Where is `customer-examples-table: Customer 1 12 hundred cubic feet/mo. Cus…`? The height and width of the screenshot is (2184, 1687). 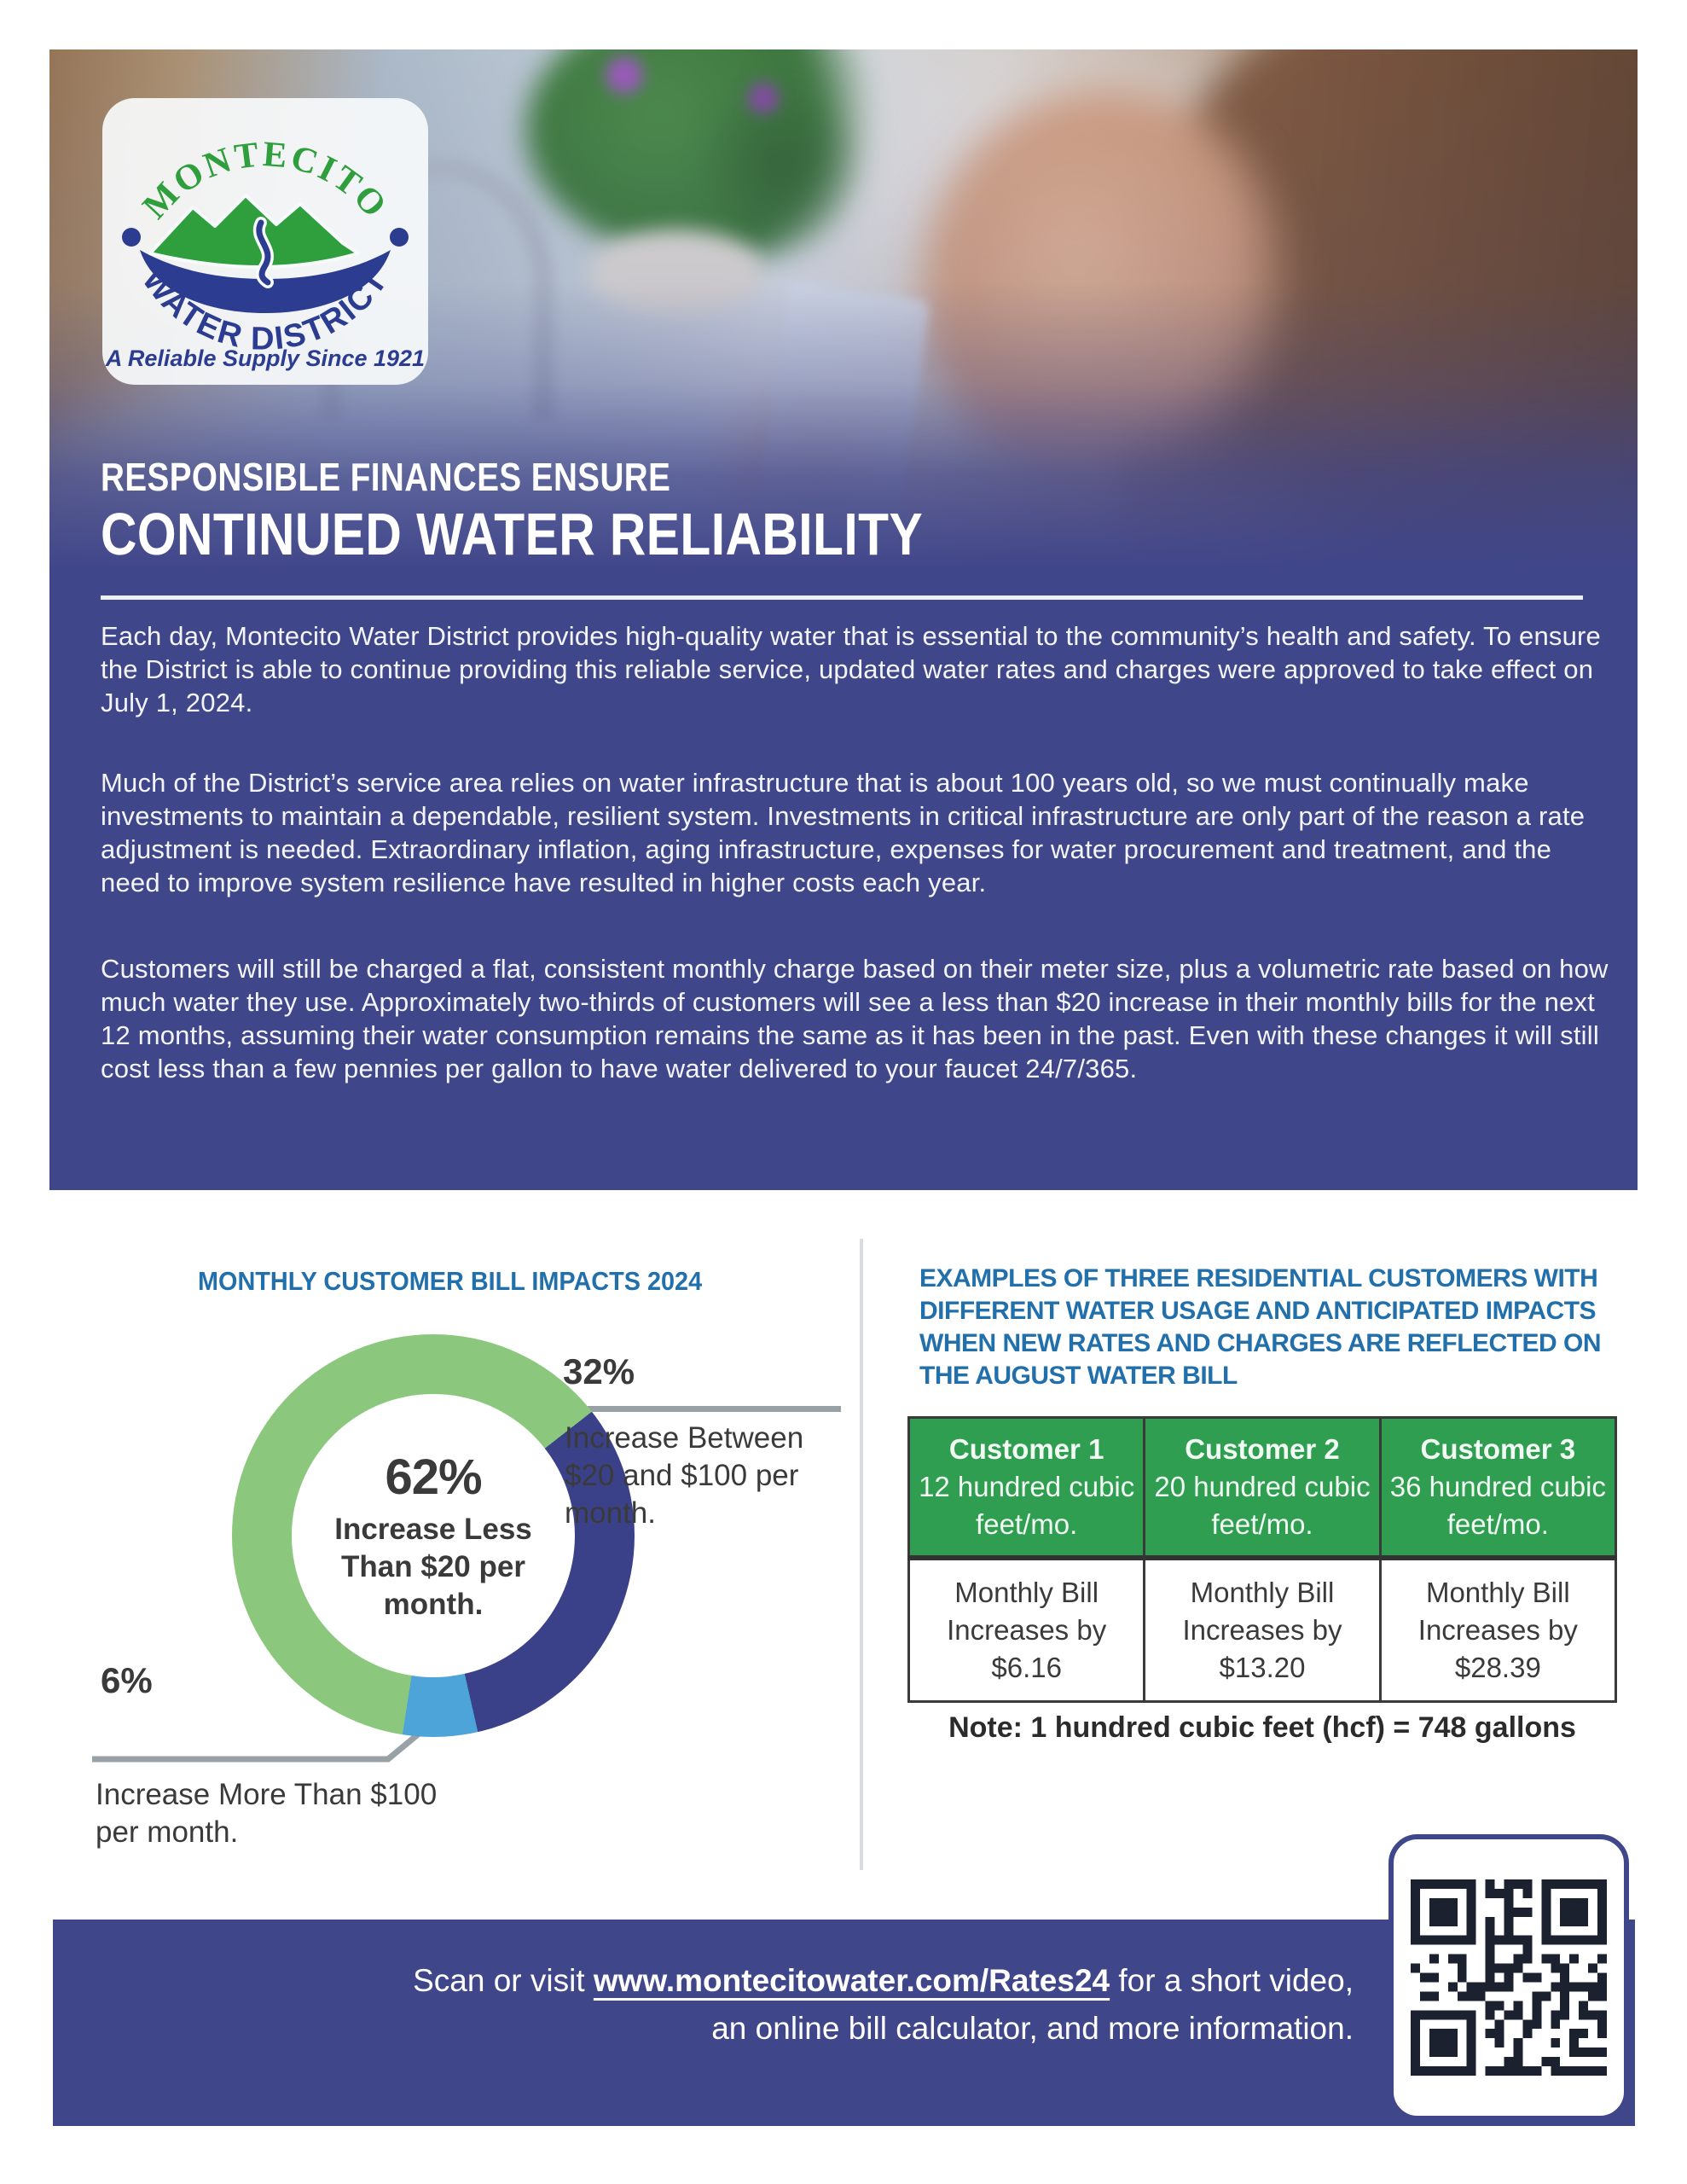 customer-examples-table: Customer 1 12 hundred cubic feet/mo. Cus… is located at coordinates (1262, 1559).